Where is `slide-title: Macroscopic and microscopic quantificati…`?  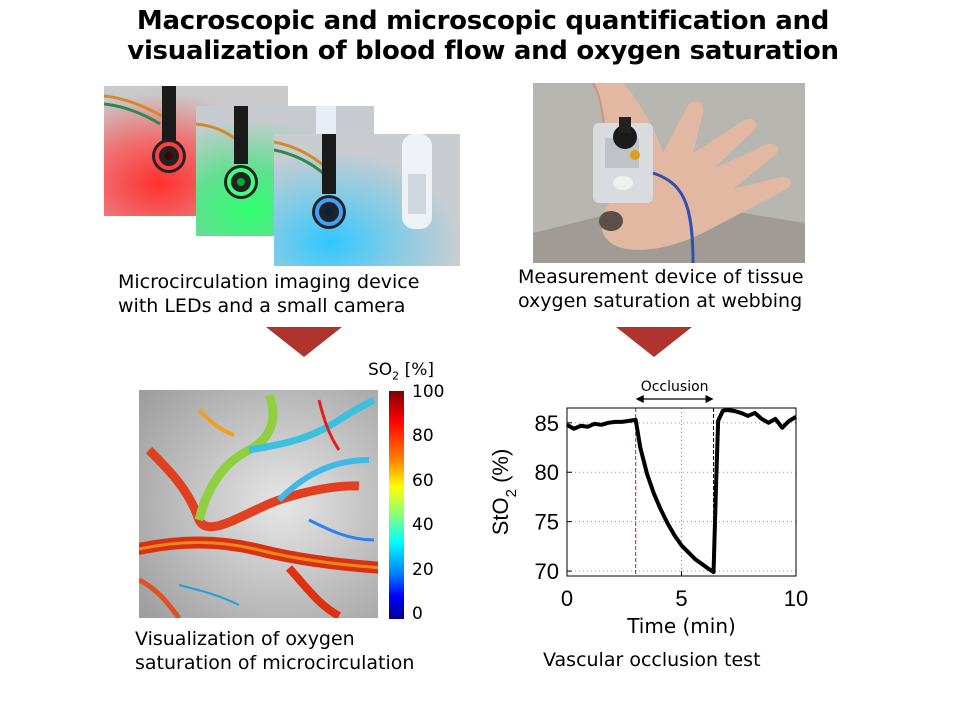
slide-title: Macroscopic and microscopic quantificati… is located at coordinates (483, 36).